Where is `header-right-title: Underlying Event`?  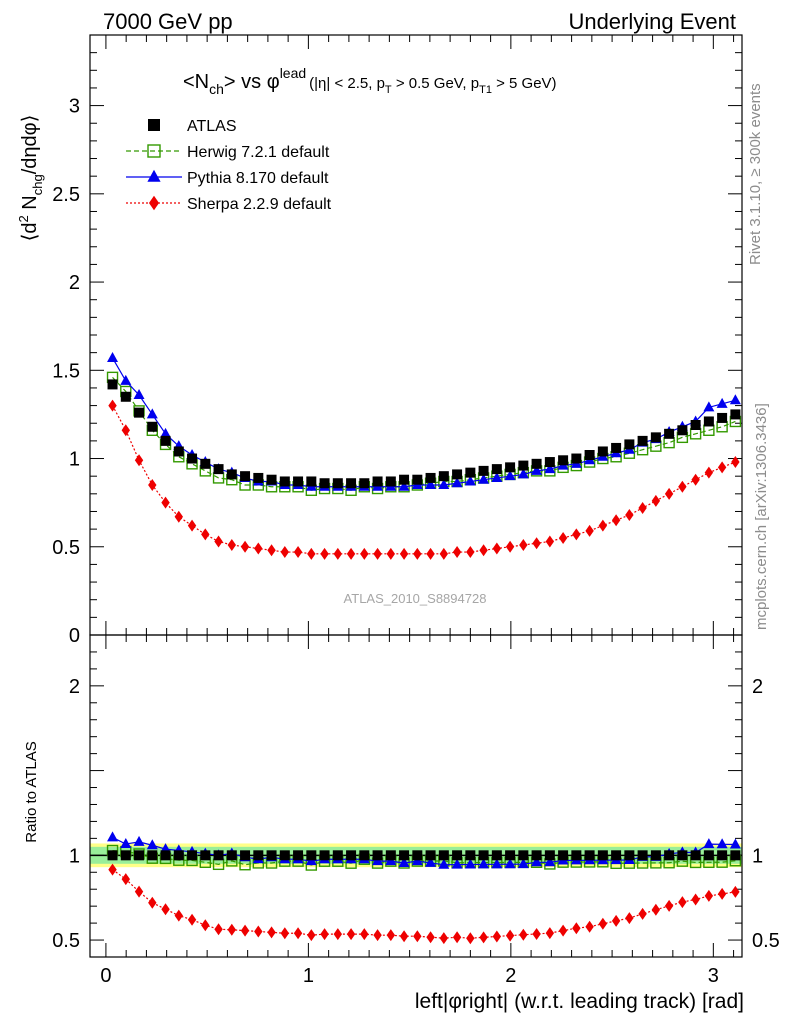
header-right-title: Underlying Event is located at coordinates (652, 21).